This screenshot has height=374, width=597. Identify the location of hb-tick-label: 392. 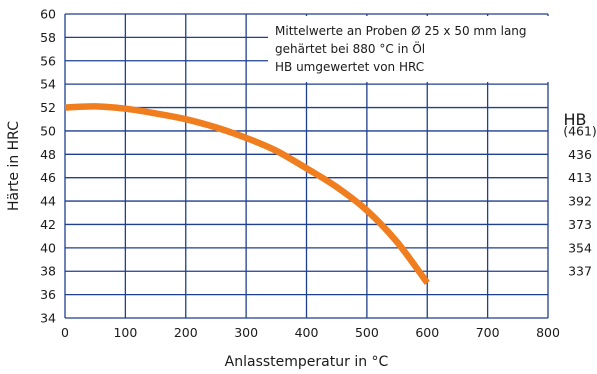
(580, 201).